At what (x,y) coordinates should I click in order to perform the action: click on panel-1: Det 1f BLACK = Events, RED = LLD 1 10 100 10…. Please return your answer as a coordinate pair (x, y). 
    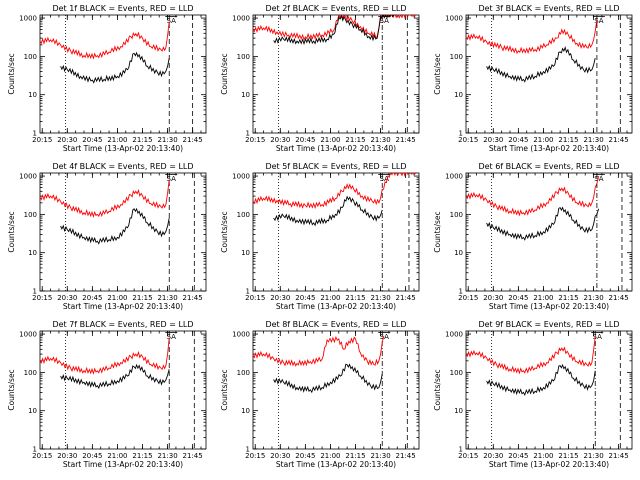
    Looking at the image, I should click on (107, 78).